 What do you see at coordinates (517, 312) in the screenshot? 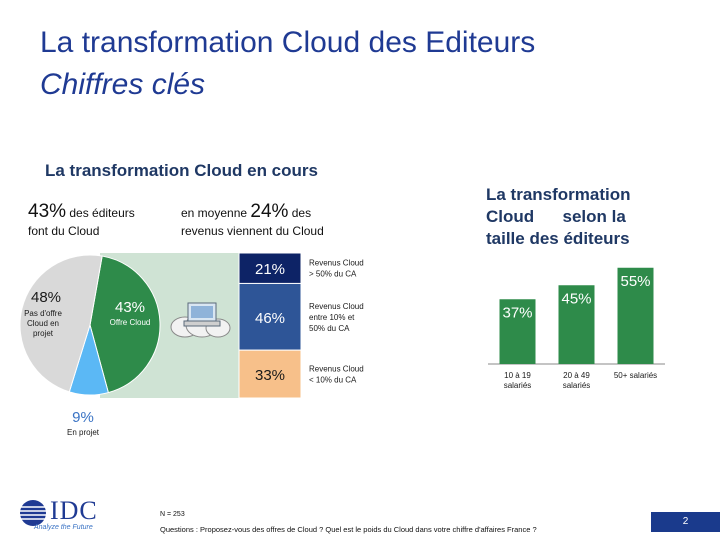
I see `bar-label: 37%` at bounding box center [517, 312].